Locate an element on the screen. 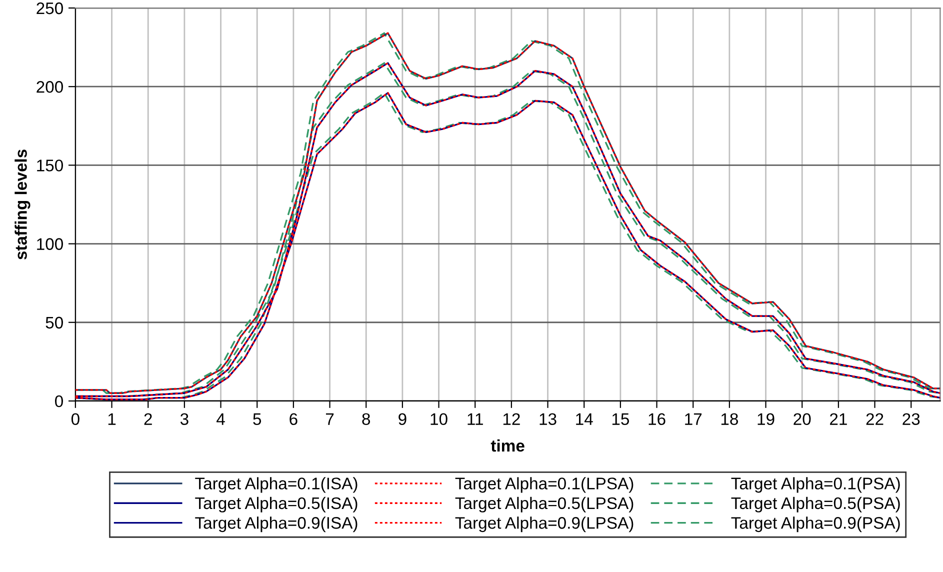  legend-label: Target Alpha=0.5(ISA) is located at coordinates (276, 504).